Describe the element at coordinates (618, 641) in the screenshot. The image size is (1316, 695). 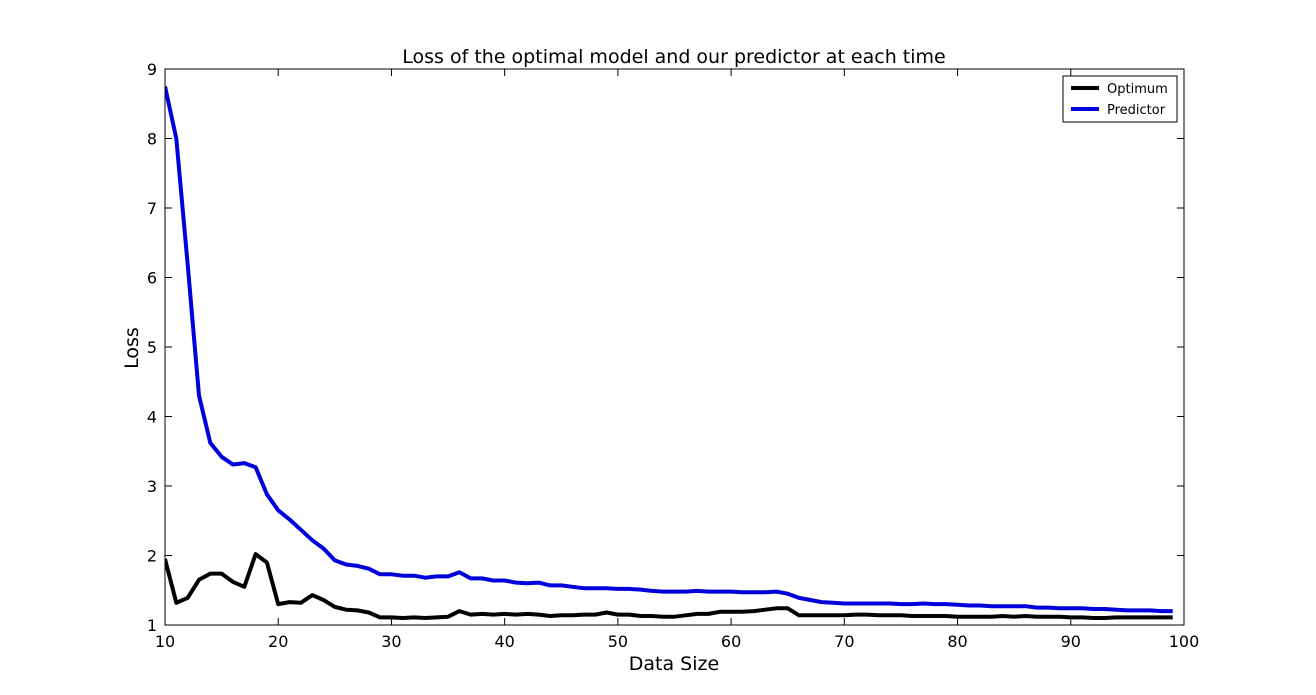
I see `x-tick-label: 50` at that location.